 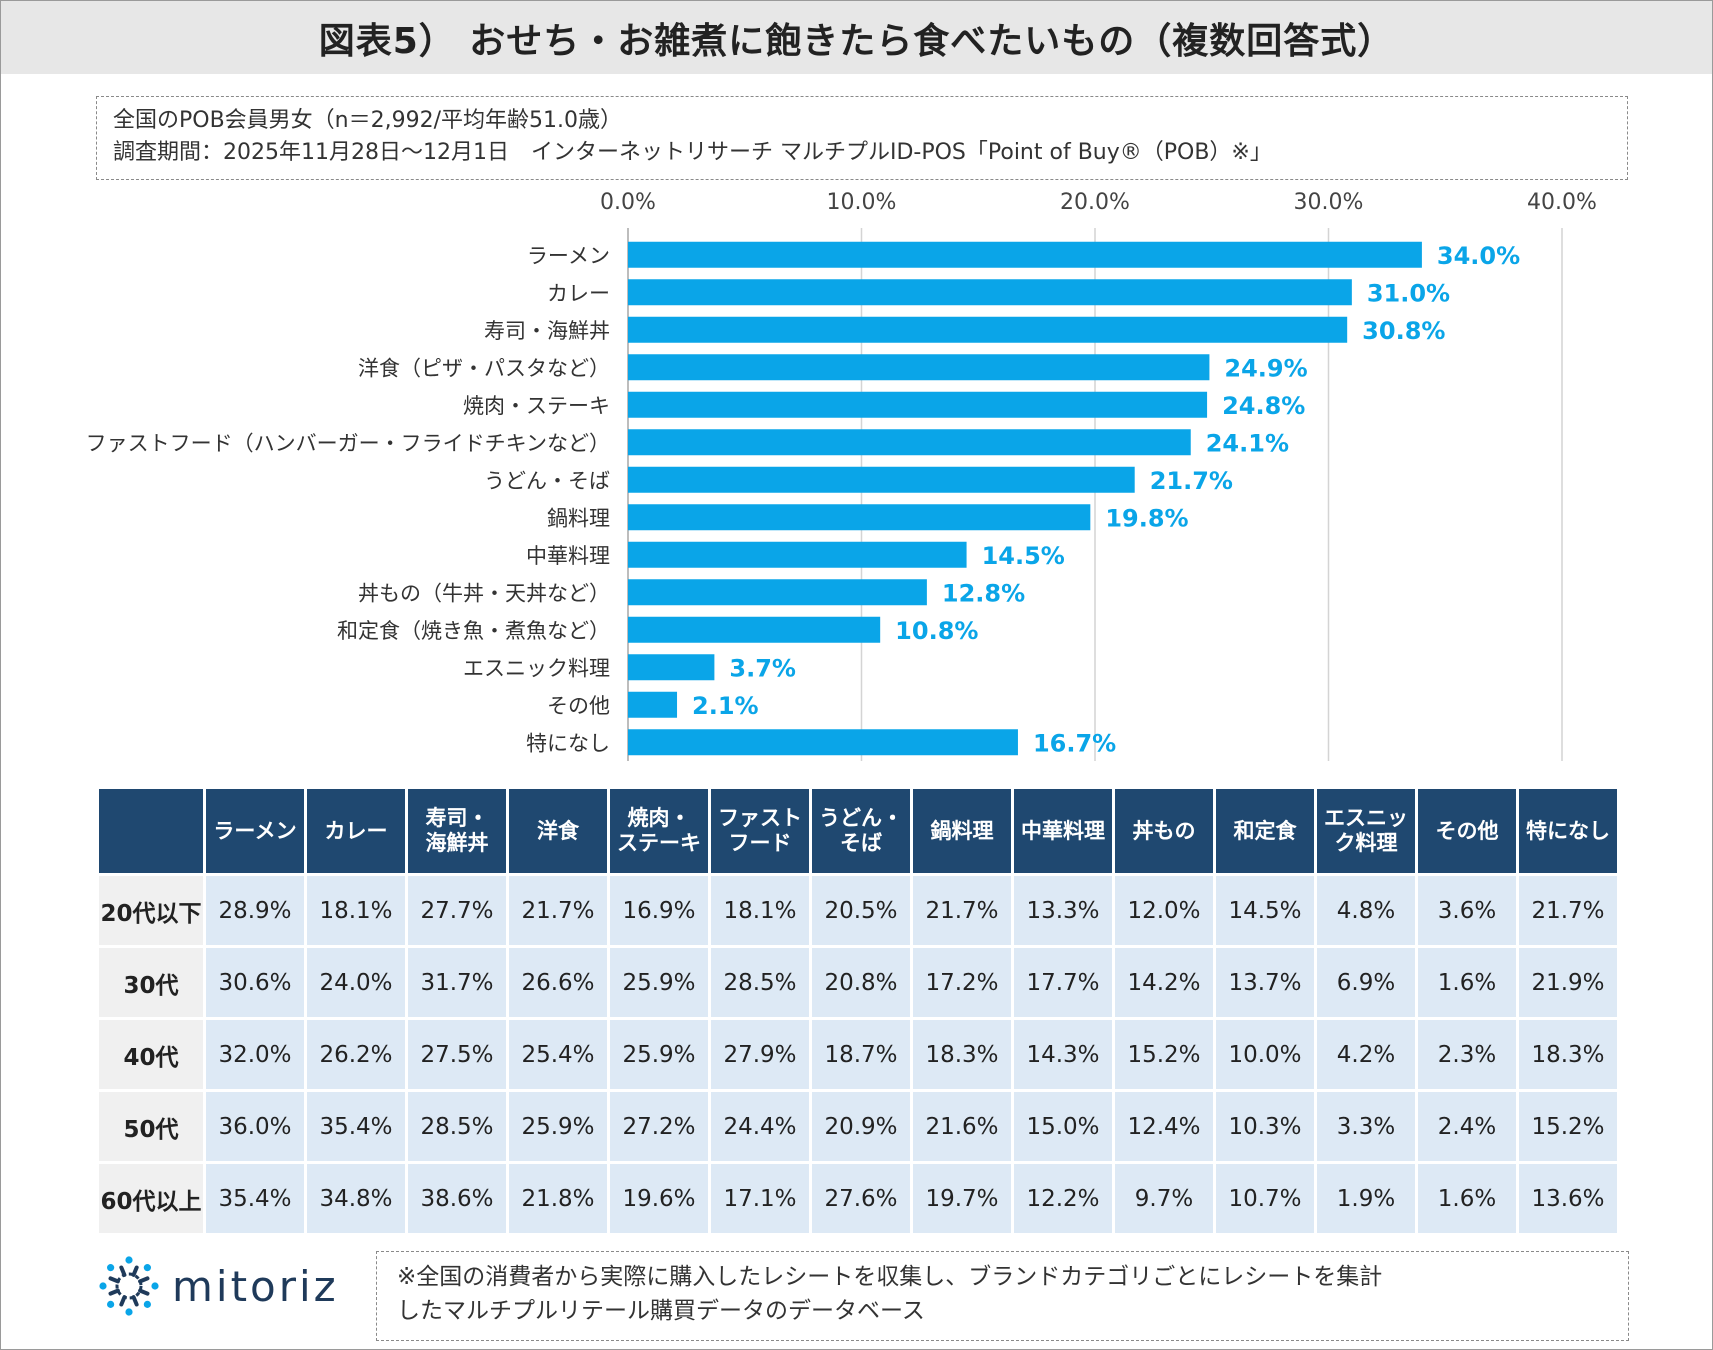 I want to click on category-label: 鍋料理, so click(x=578, y=518).